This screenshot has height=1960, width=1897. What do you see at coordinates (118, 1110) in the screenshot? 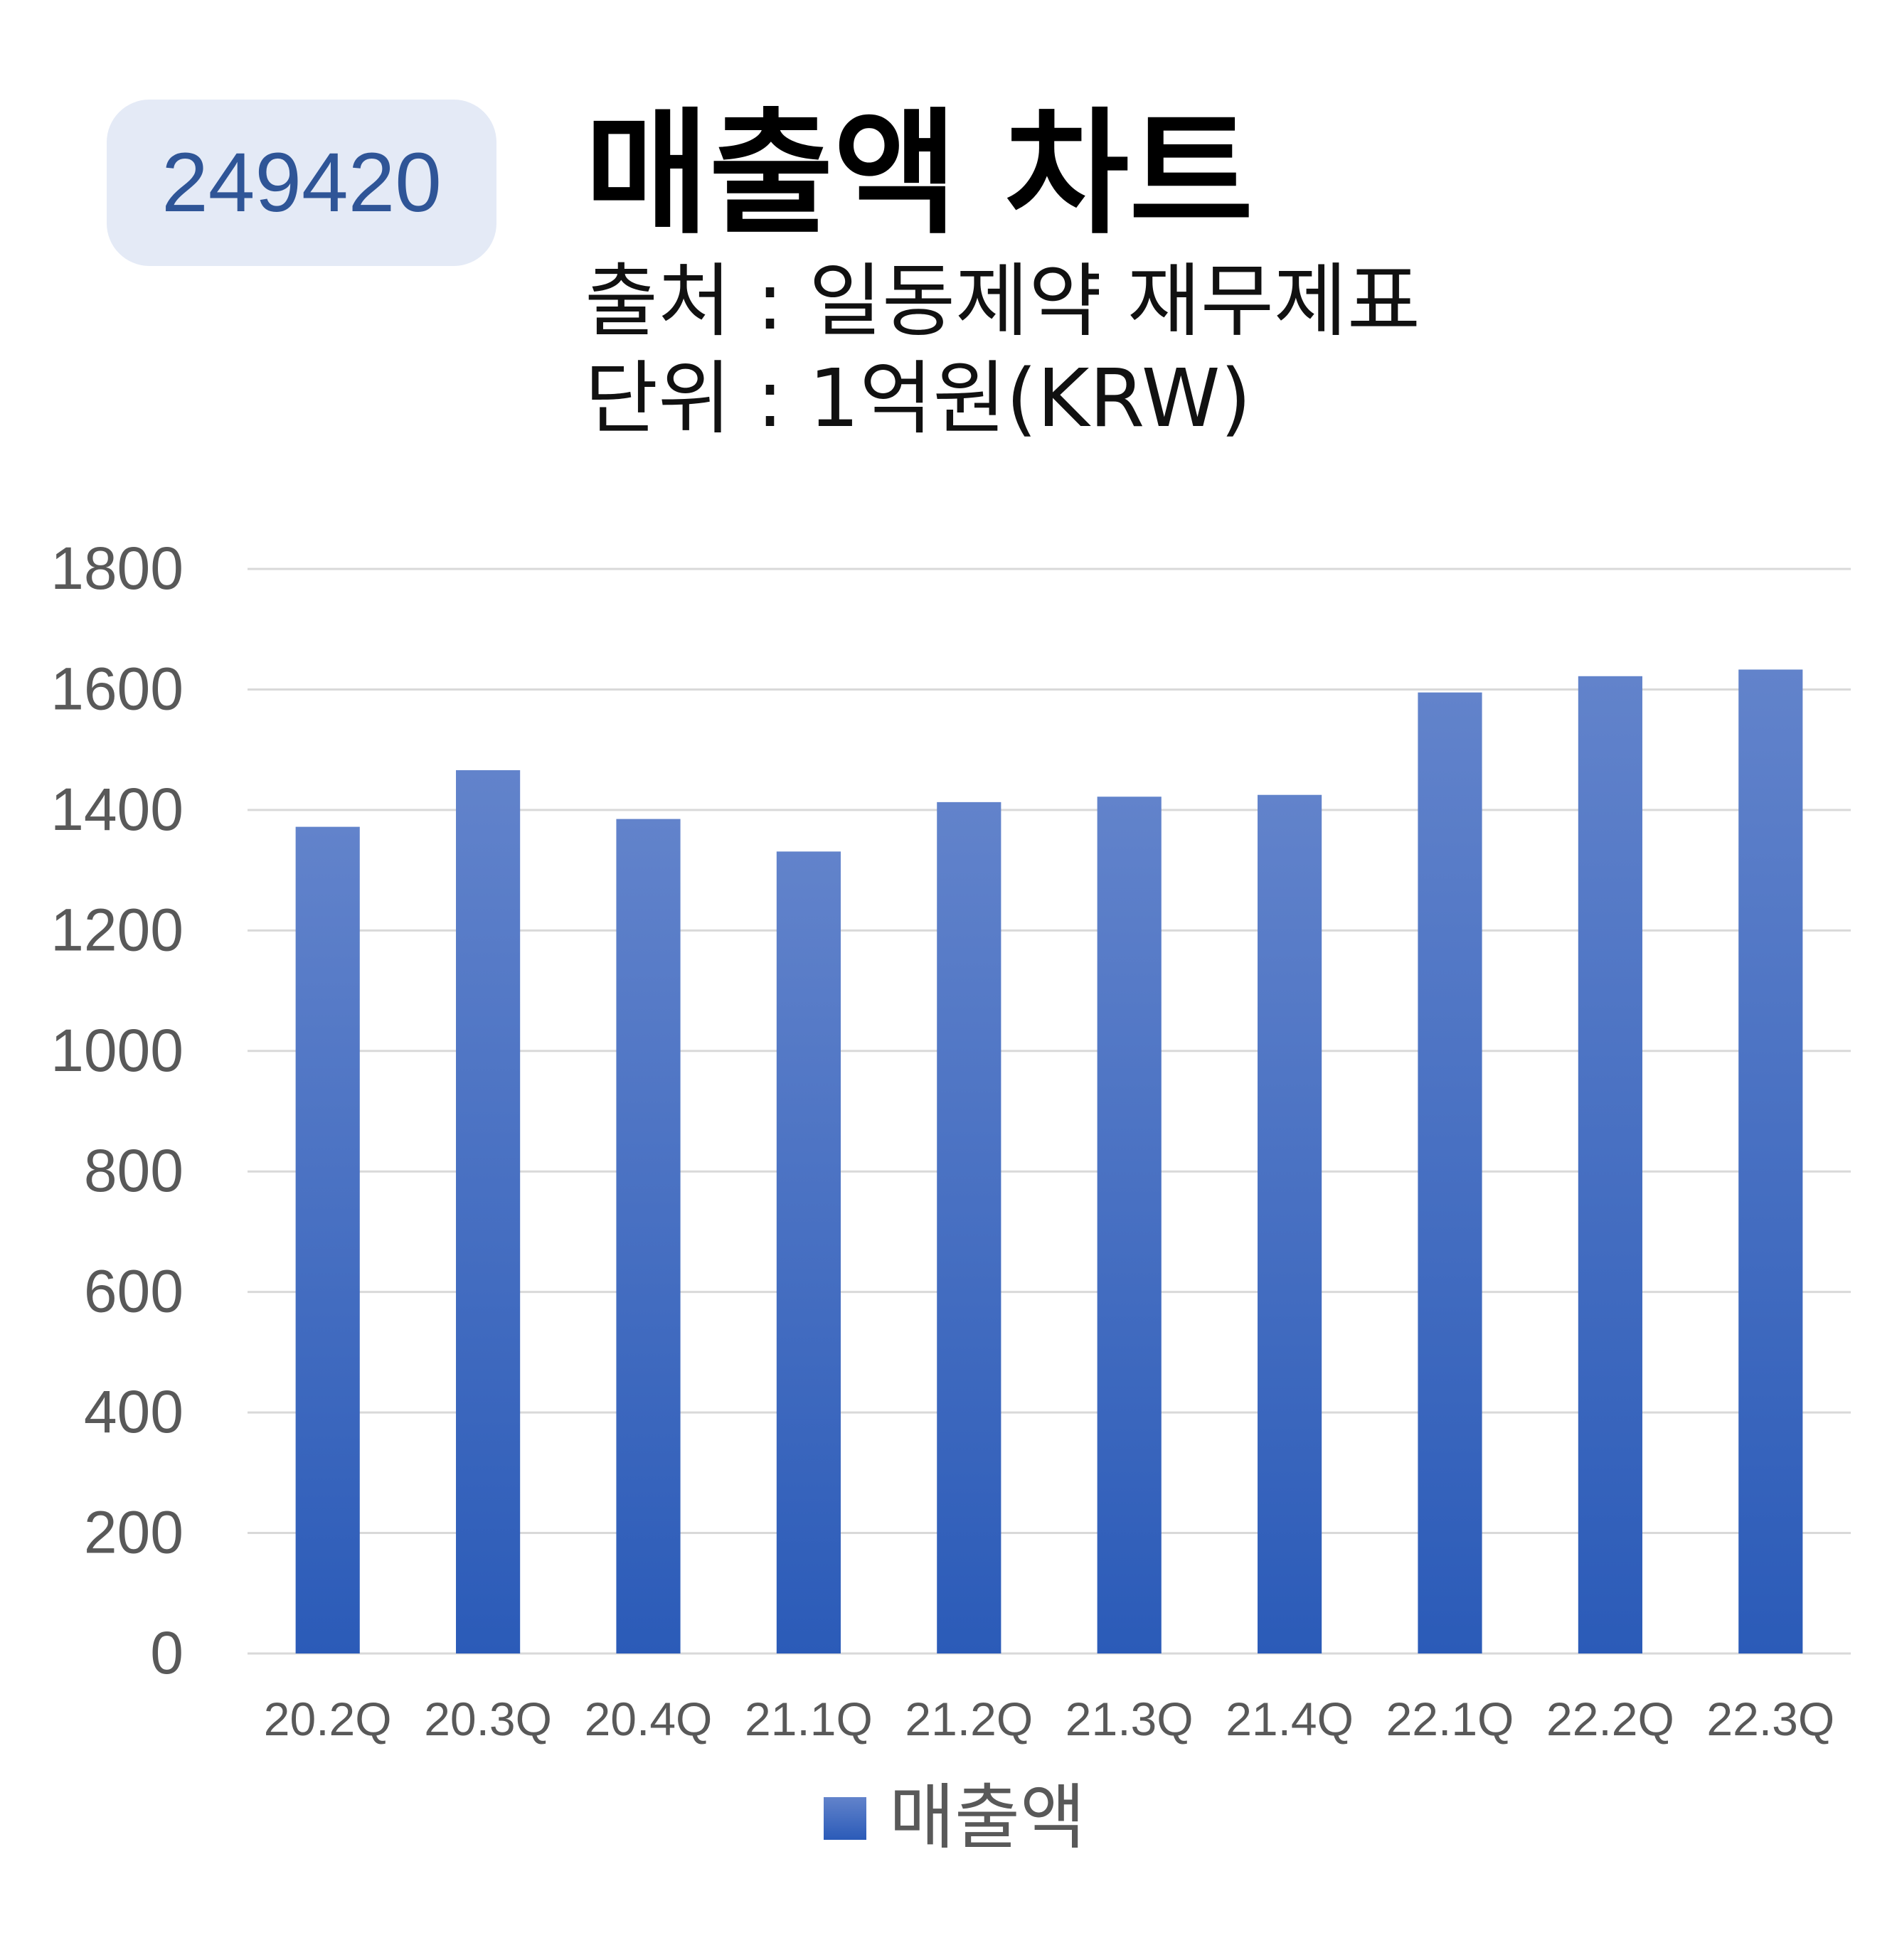
I see `y-axis-ticks: 0 200 400 600 800 1000 1200 1400 1600 1800` at bounding box center [118, 1110].